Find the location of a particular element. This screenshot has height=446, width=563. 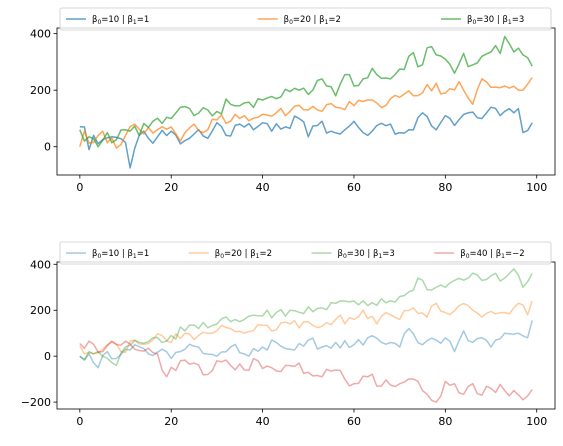

legend: β0=10 | β1=1 β0=20 | β1=2 β0=30 | β1=3 is located at coordinates (305, 19).